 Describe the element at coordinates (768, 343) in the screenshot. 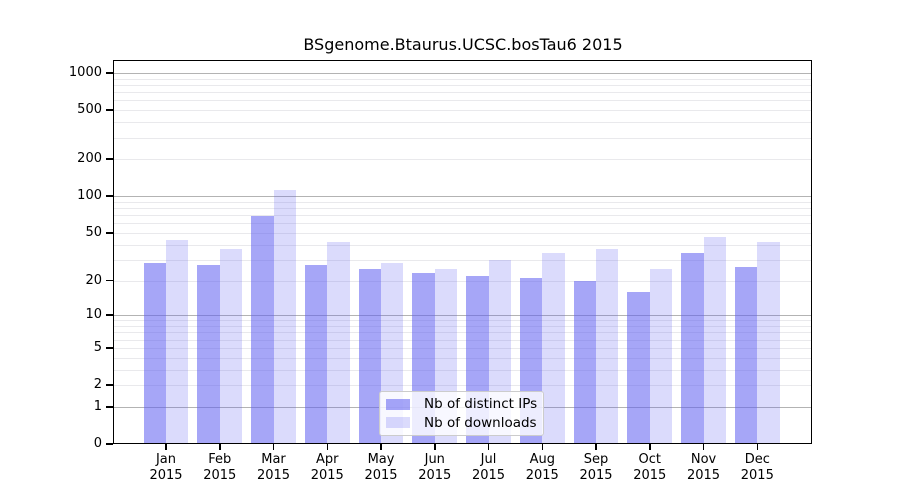

I see `bar-downloads-dec` at that location.